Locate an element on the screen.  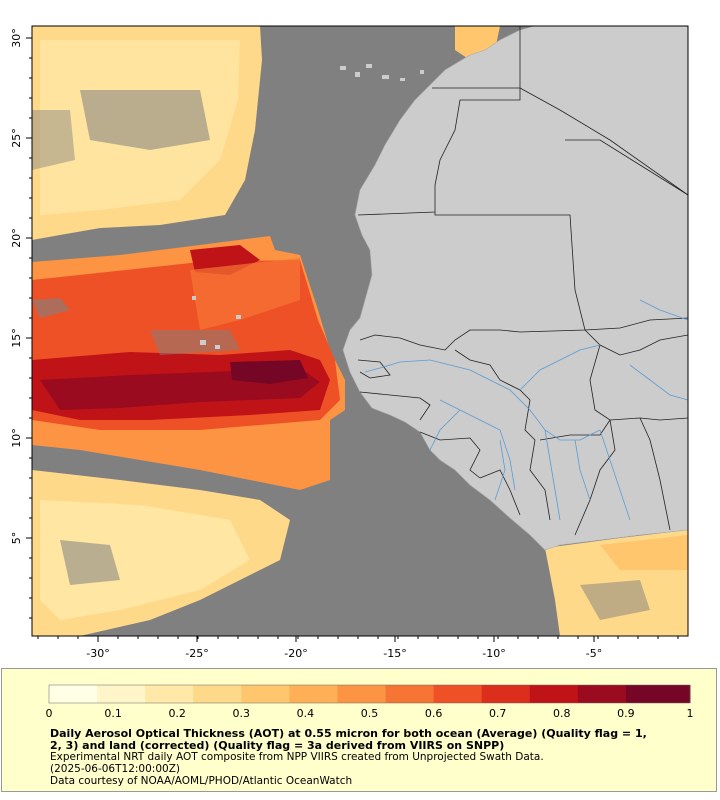
aot-colorbar: 0 0.1 0.2 0.3 0.4 0.5 0.6 0.7 0.8 0.9 1 is located at coordinates (370, 701).